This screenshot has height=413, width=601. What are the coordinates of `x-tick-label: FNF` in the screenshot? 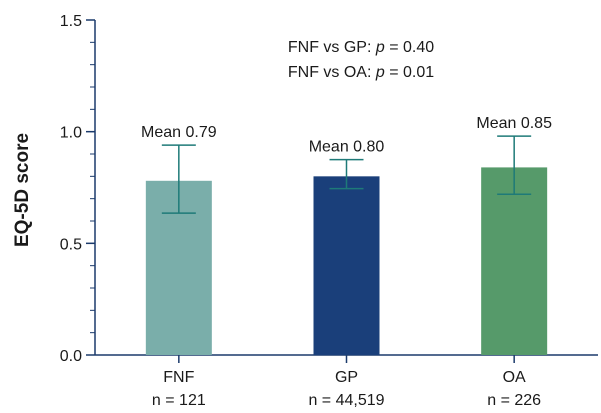 It's located at (178, 377).